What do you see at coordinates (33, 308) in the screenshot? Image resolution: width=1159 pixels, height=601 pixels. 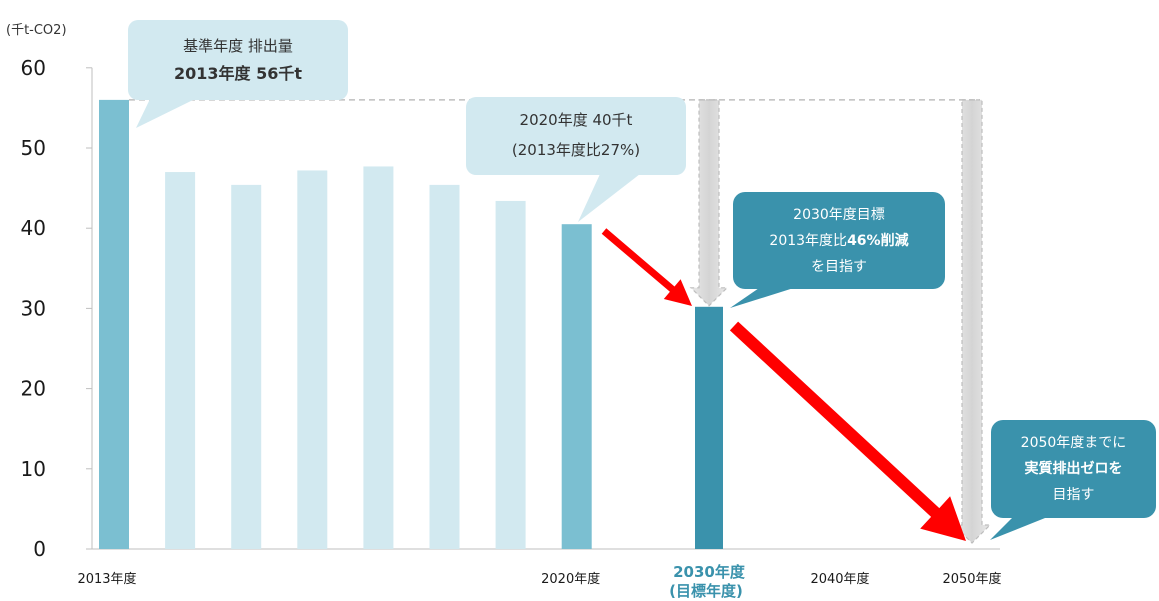 I see `y-tick-label: 30` at bounding box center [33, 308].